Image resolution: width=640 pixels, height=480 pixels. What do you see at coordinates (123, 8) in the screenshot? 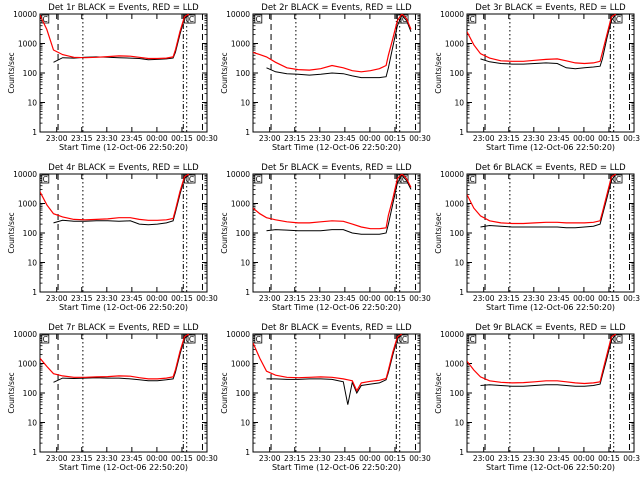
I see `panel-title: Det 1r BLACK = Events, RED = LLD` at bounding box center [123, 8].